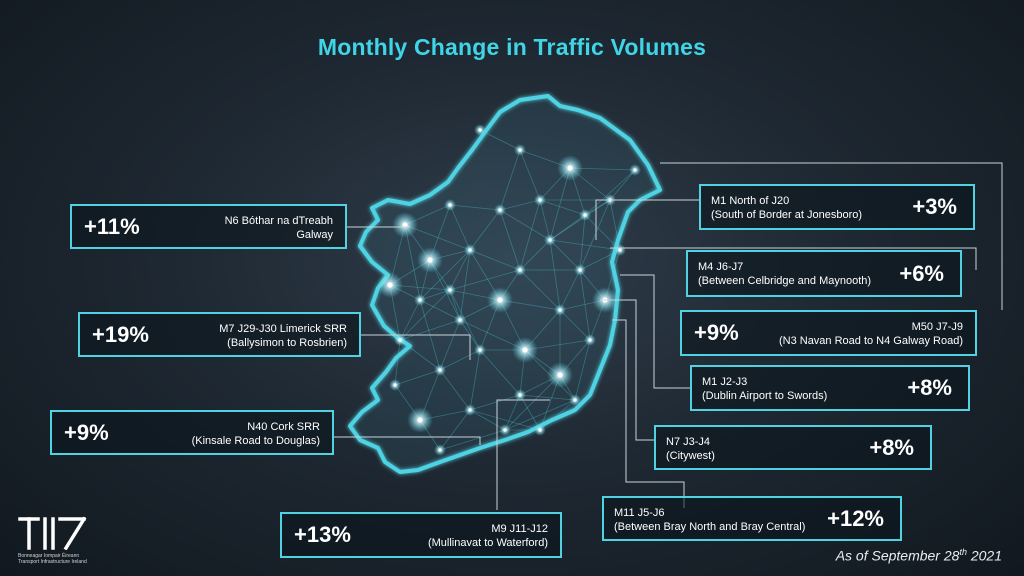  I want to click on callout-section: (N3 Navan Road to N4 Galway Road), so click(870, 341).